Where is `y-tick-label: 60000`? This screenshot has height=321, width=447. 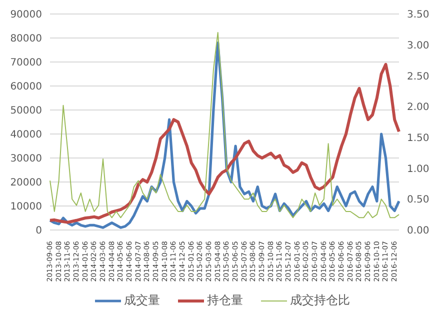 y-tick-label: 60000 is located at coordinates (26, 87).